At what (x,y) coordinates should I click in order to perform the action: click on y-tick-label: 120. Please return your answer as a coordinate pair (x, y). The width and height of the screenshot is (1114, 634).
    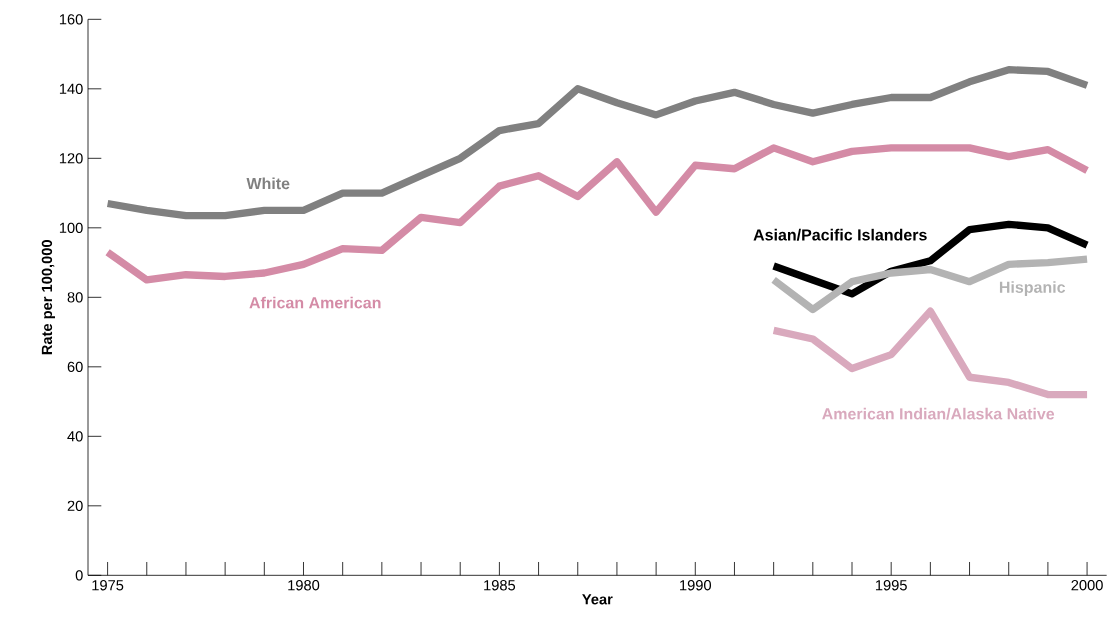
    Looking at the image, I should click on (71, 158).